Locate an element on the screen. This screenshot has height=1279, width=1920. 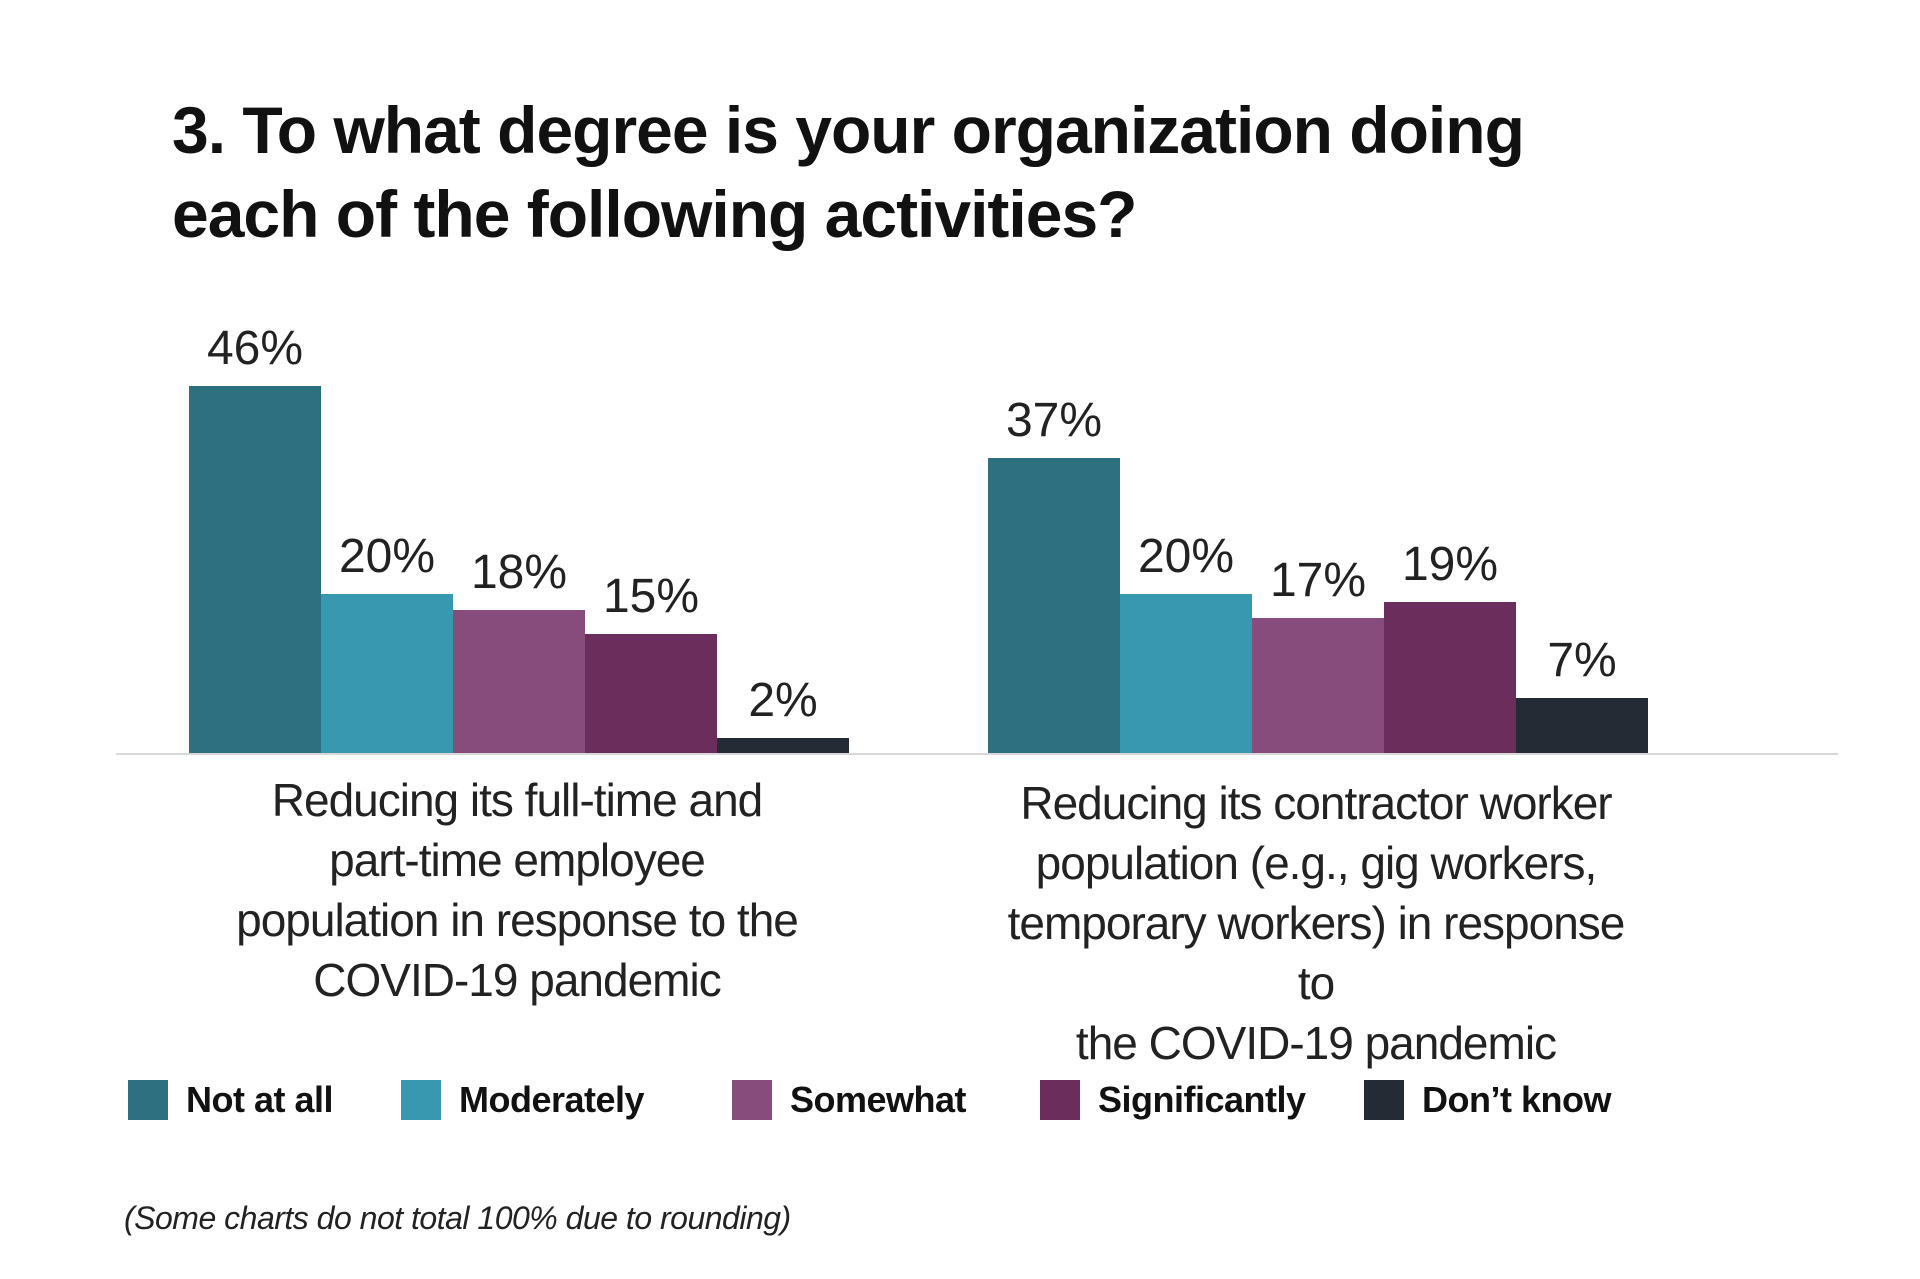
legend-label-not-at-all: Not at all is located at coordinates (260, 1099).